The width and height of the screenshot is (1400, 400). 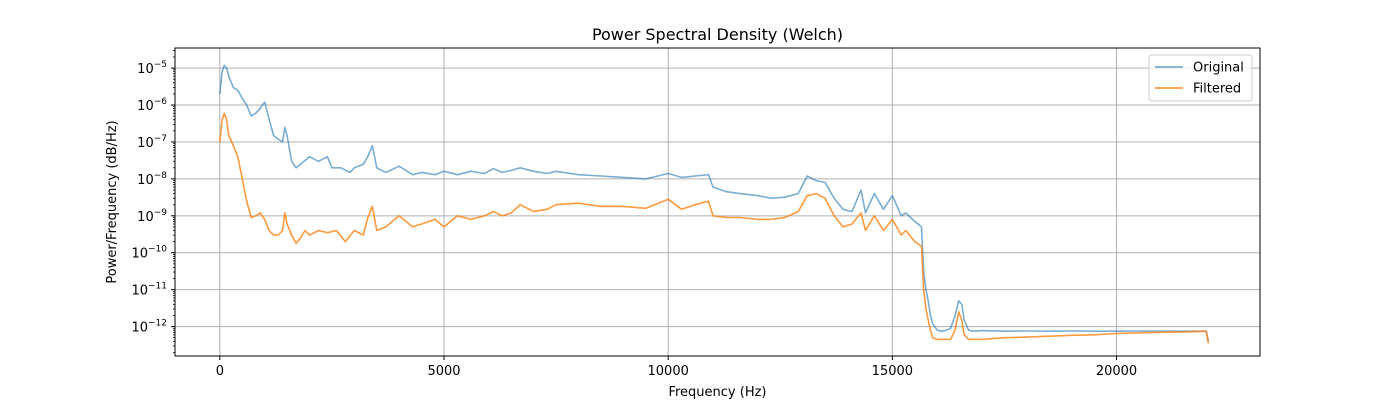 What do you see at coordinates (1217, 89) in the screenshot?
I see `legend-label-filtered: Filtered` at bounding box center [1217, 89].